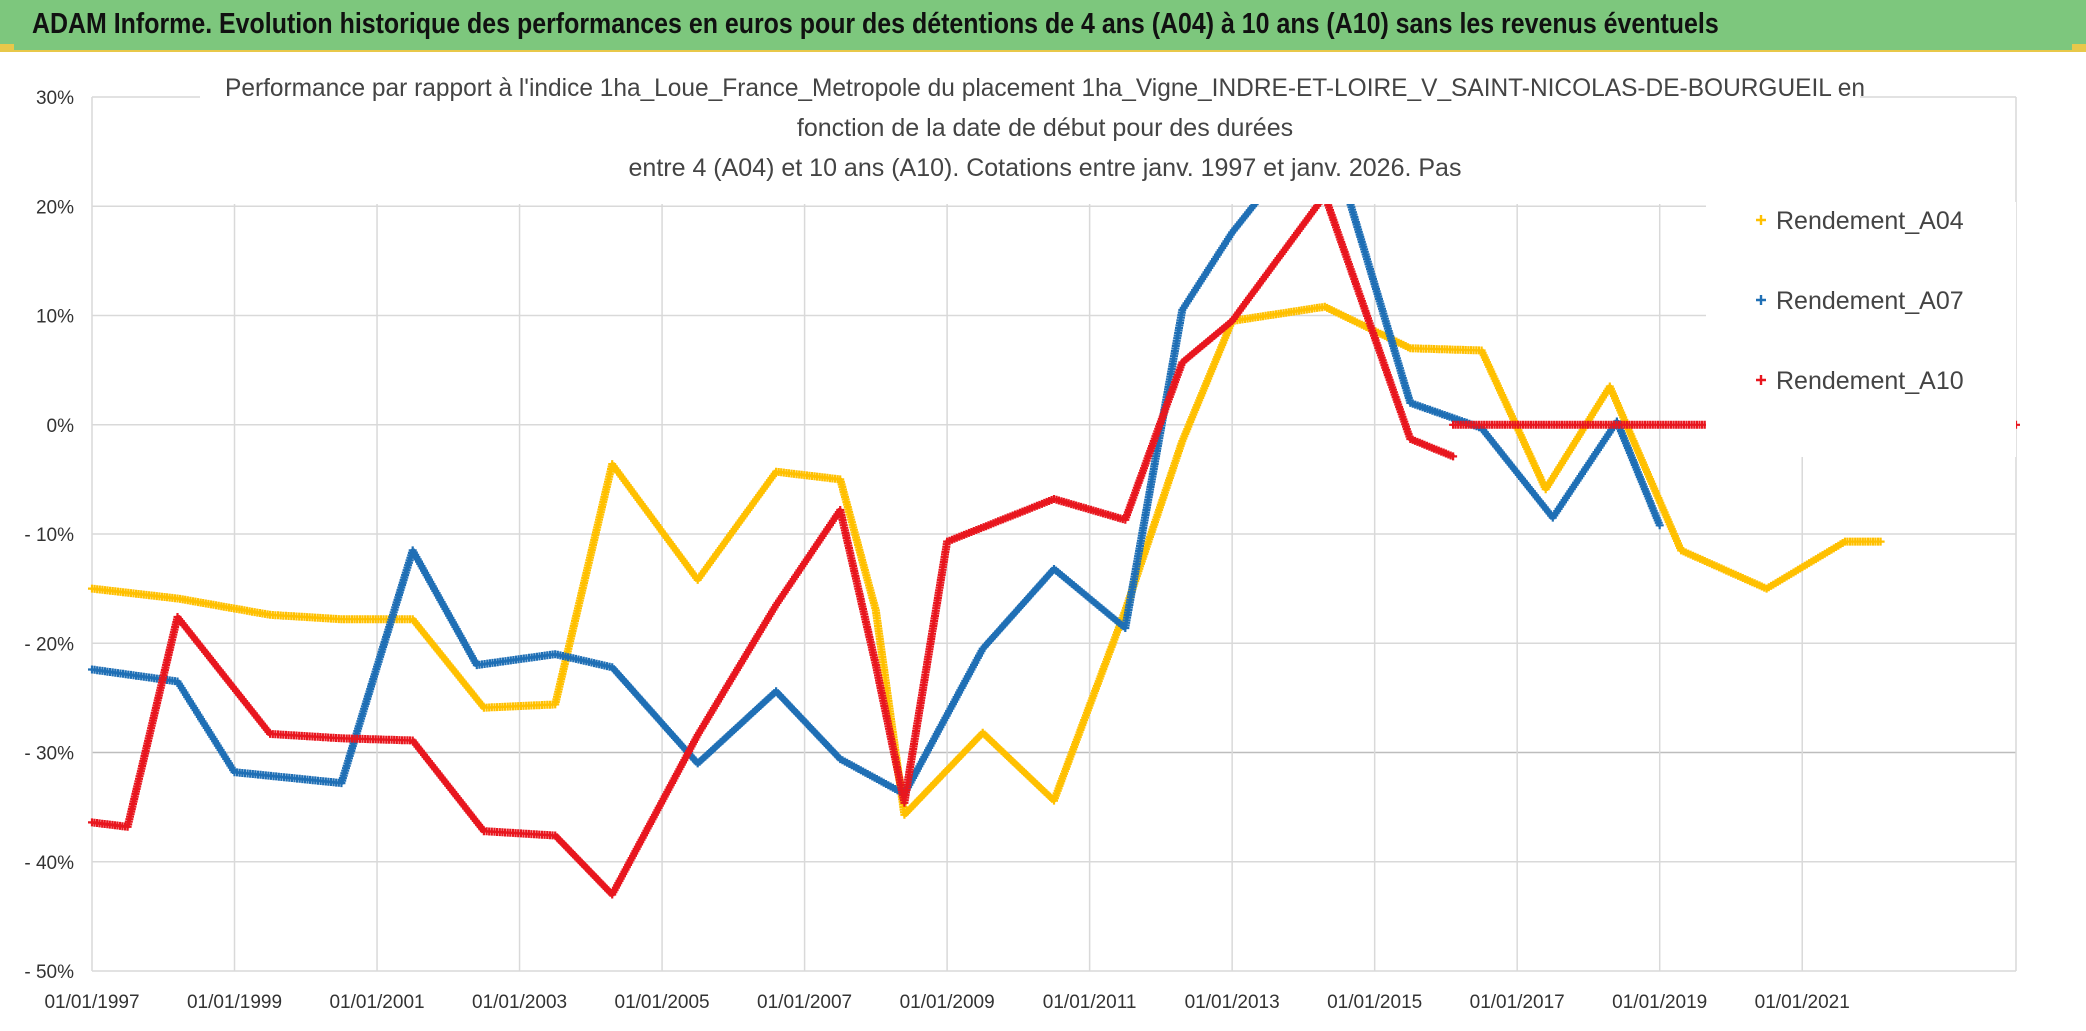 The width and height of the screenshot is (2086, 1031). I want to click on y-tick-label: - 10%, so click(49, 535).